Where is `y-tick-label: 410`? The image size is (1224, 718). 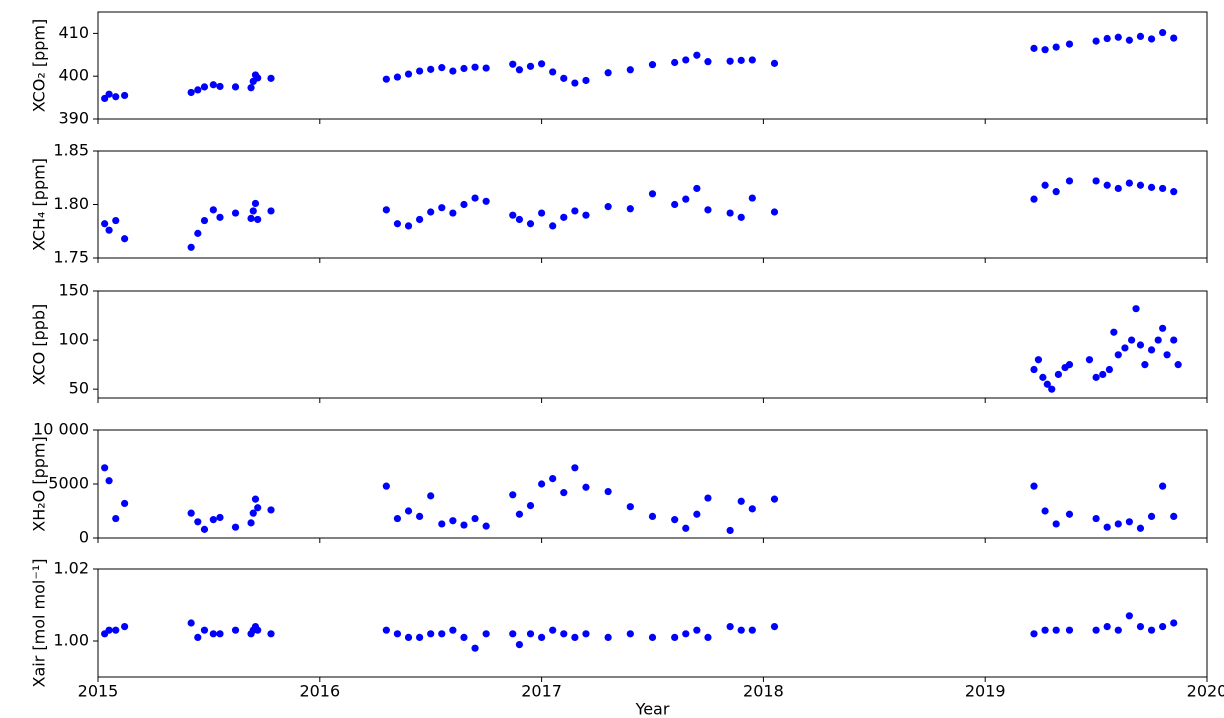 y-tick-label: 410 is located at coordinates (73, 32).